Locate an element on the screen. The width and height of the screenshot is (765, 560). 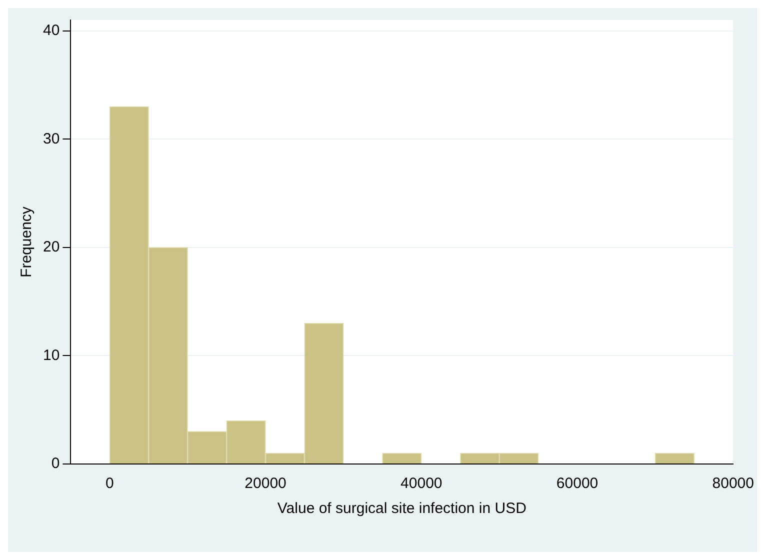
x-tick-label: 40000 is located at coordinates (421, 483).